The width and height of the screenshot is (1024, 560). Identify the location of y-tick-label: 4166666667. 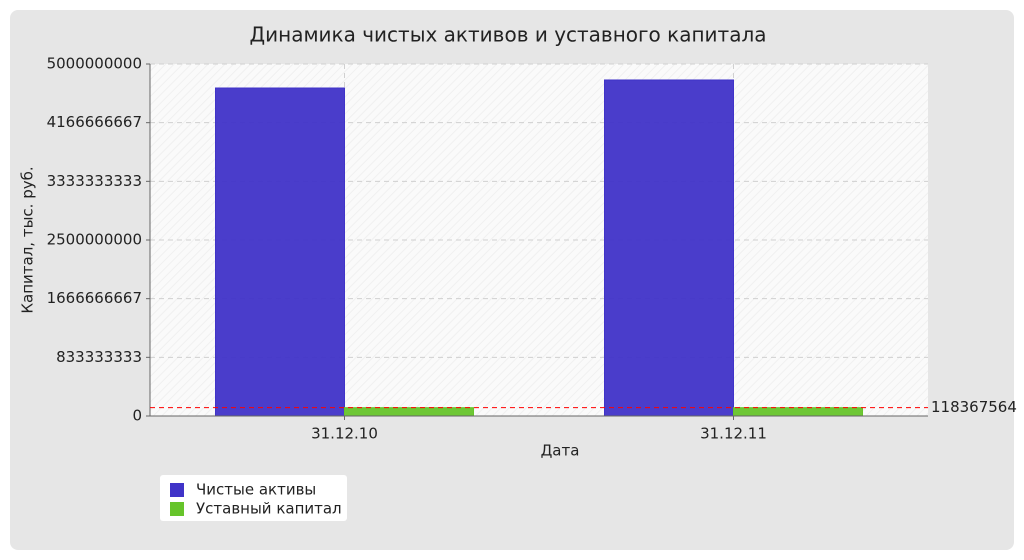
(94, 122).